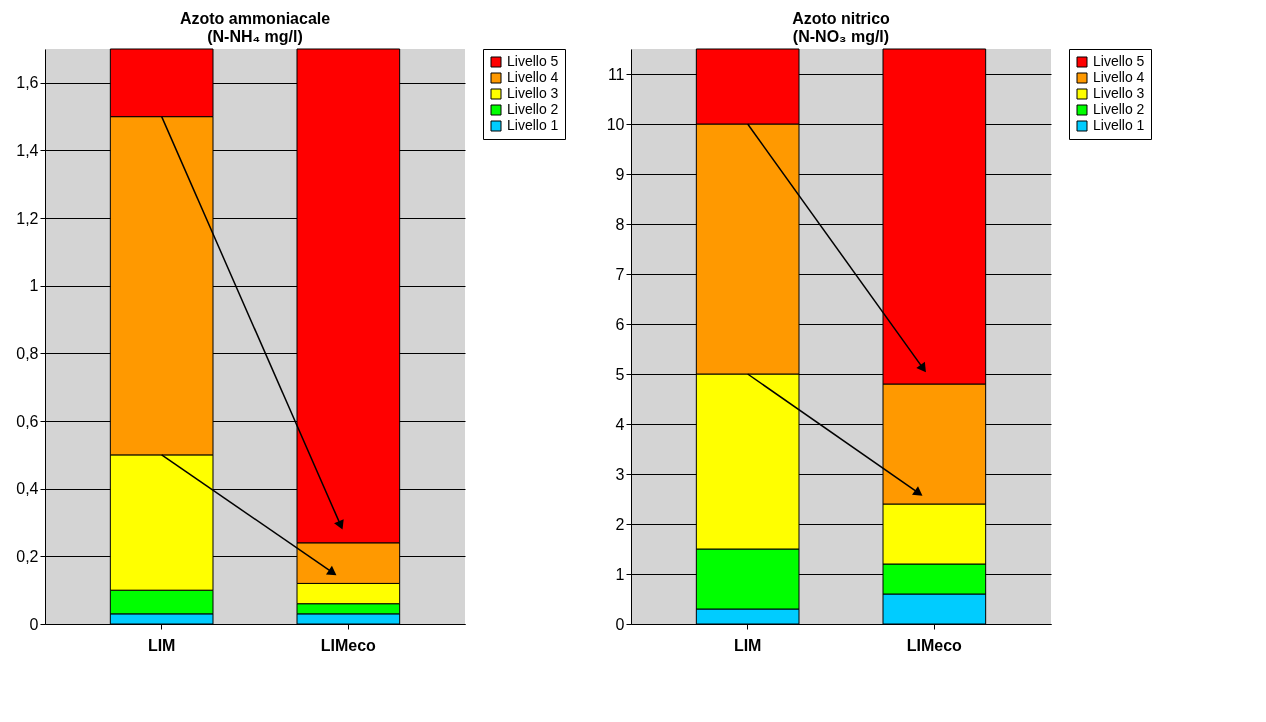 The width and height of the screenshot is (1266, 722). What do you see at coordinates (27, 83) in the screenshot?
I see `y-tick-label: 1,6` at bounding box center [27, 83].